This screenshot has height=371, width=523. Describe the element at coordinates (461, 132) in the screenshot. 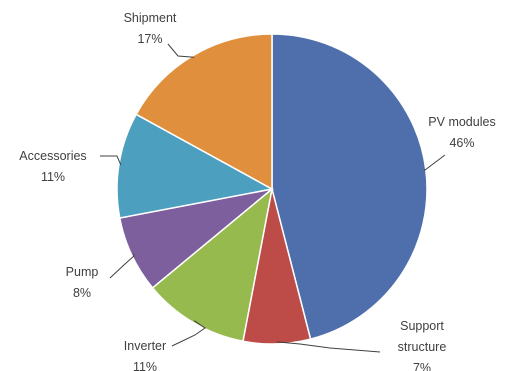

I see `data-label-pv-modules: PV modules 46%` at that location.